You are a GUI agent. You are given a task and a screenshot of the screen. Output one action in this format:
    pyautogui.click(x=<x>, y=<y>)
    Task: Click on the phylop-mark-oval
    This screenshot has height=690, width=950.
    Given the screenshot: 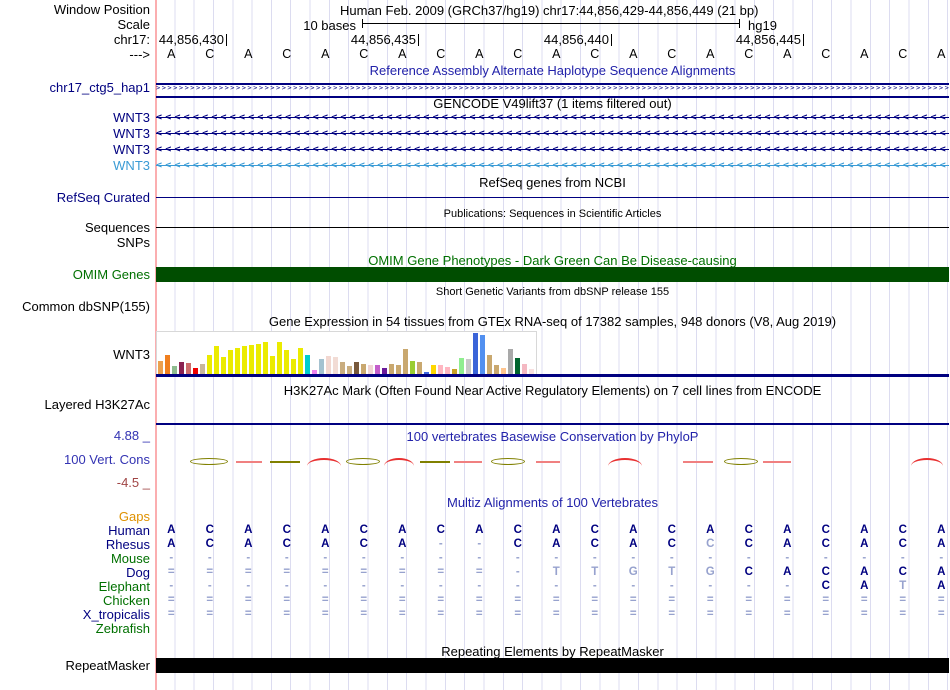 What is the action you would take?
    pyautogui.click(x=741, y=461)
    